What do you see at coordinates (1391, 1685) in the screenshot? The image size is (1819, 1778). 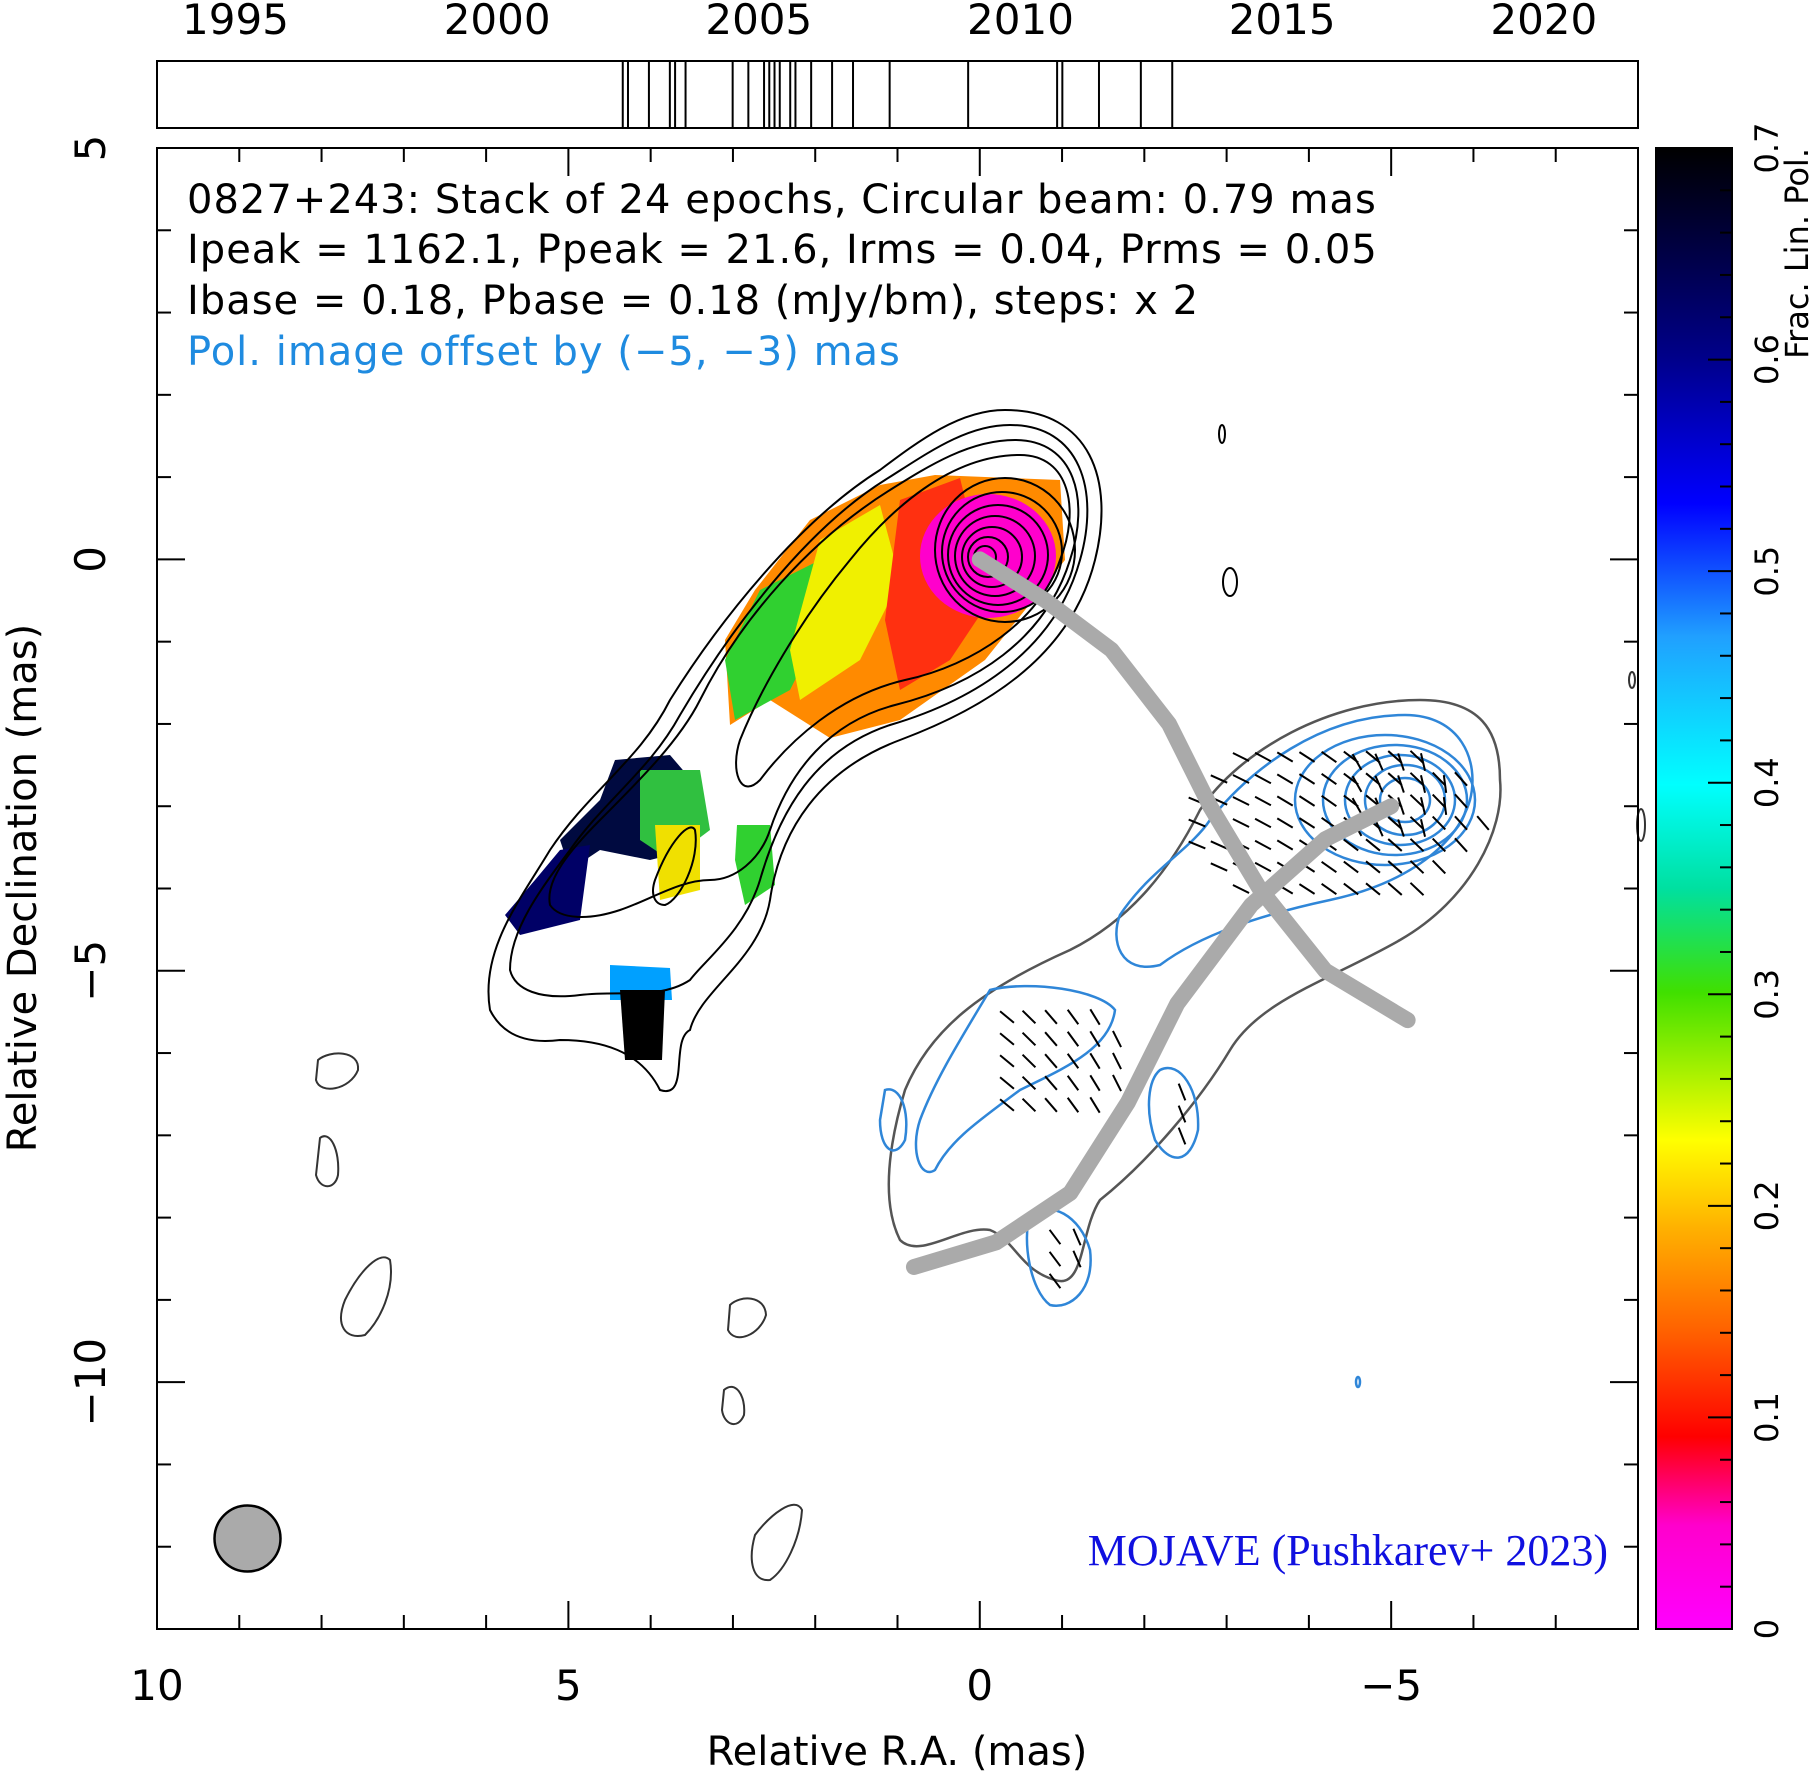 I see `x-tick-label: −5` at bounding box center [1391, 1685].